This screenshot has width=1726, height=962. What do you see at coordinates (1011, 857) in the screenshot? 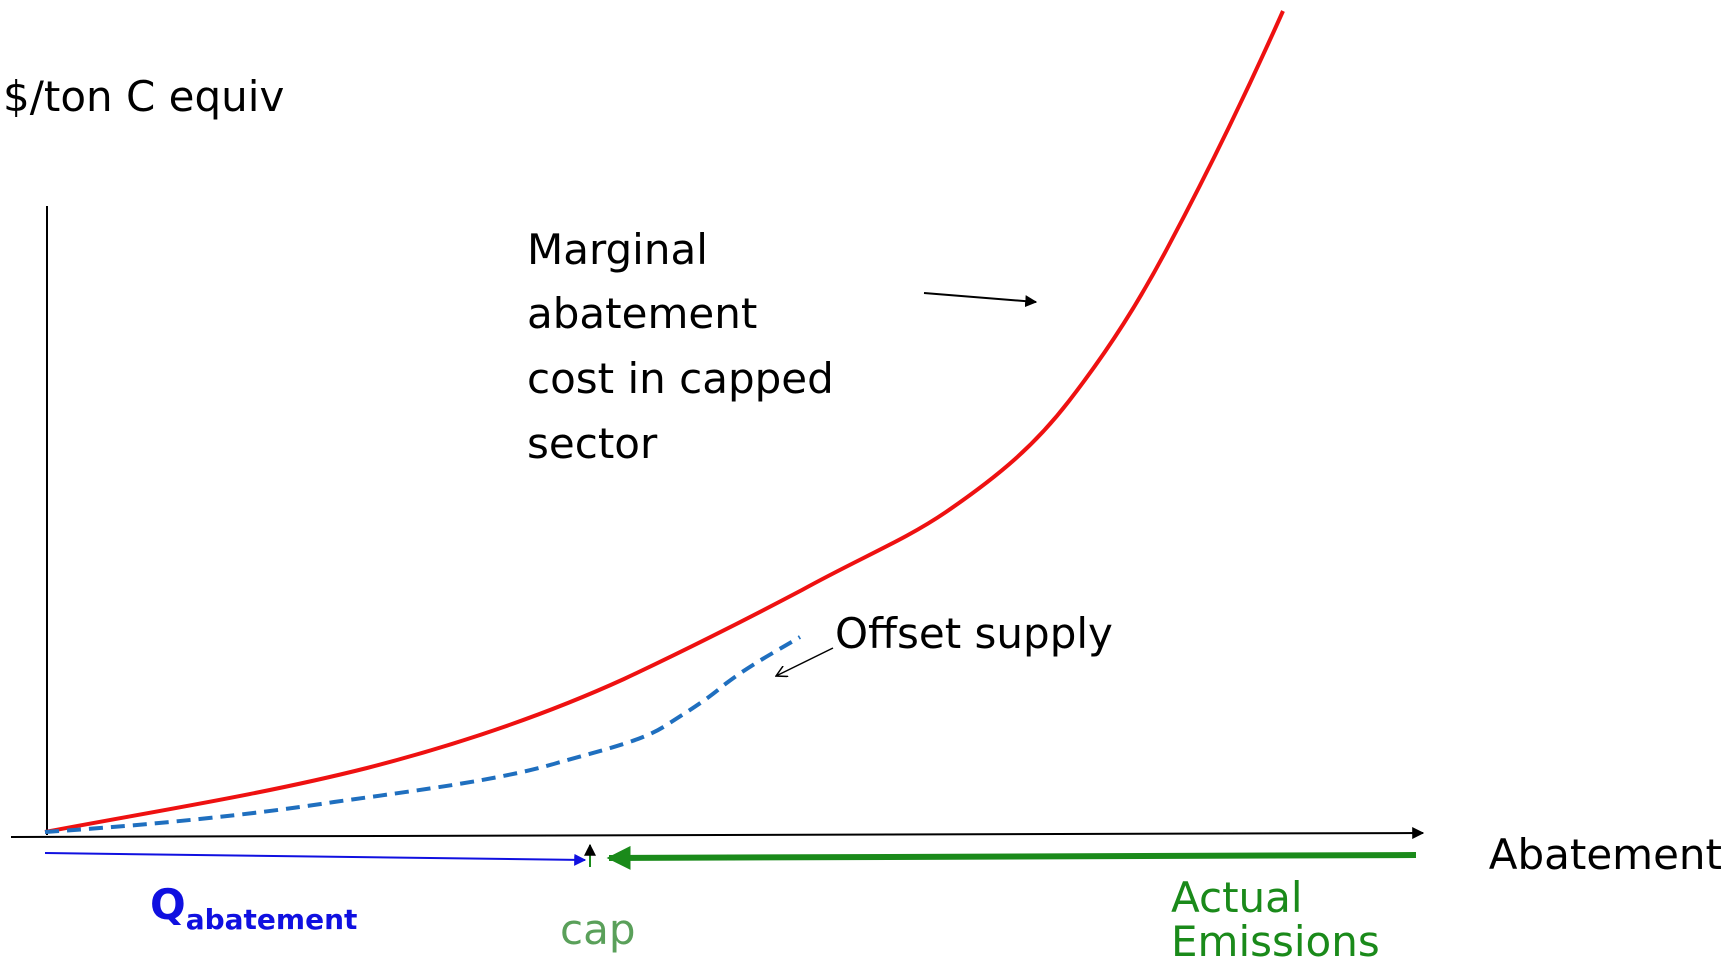
I see `actual-emissions-arrow` at bounding box center [1011, 857].